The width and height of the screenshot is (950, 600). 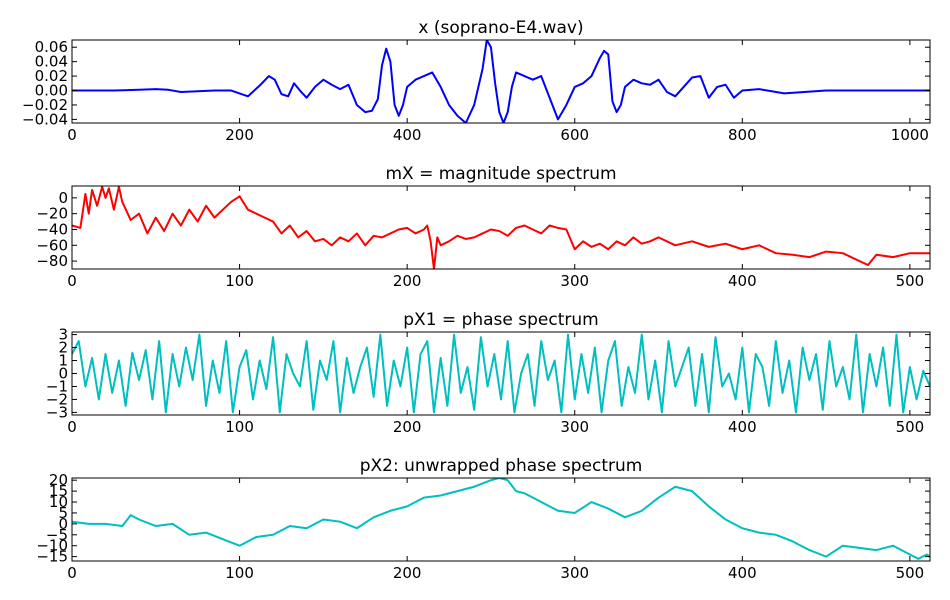 I want to click on y-tick-label: −0.02, so click(x=45, y=105).